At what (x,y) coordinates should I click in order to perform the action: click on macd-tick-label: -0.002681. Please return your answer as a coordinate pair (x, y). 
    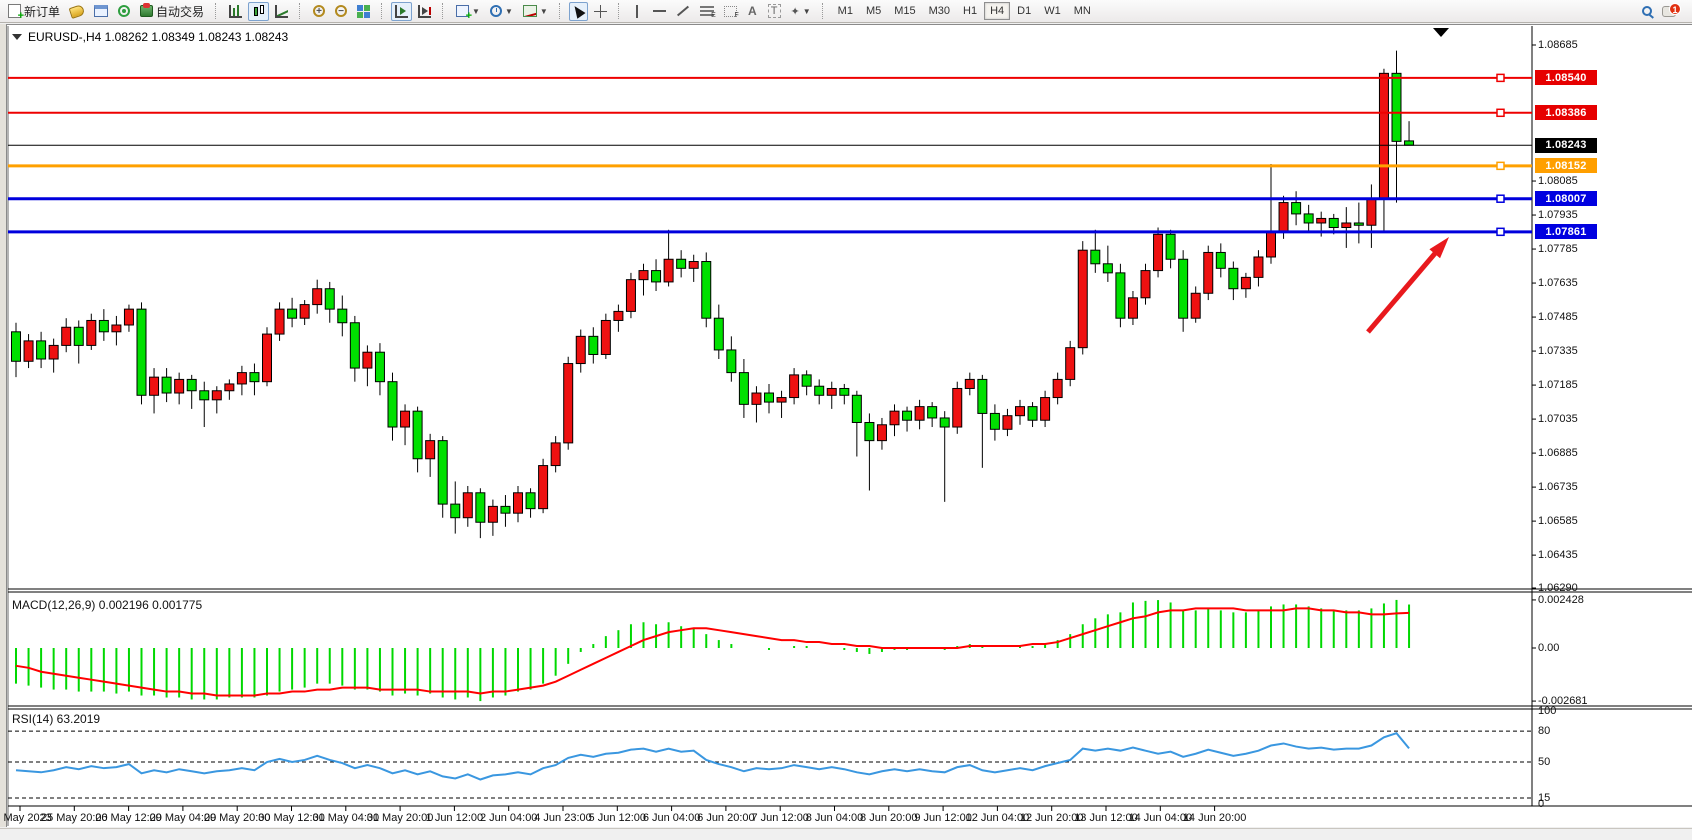
    Looking at the image, I should click on (1563, 701).